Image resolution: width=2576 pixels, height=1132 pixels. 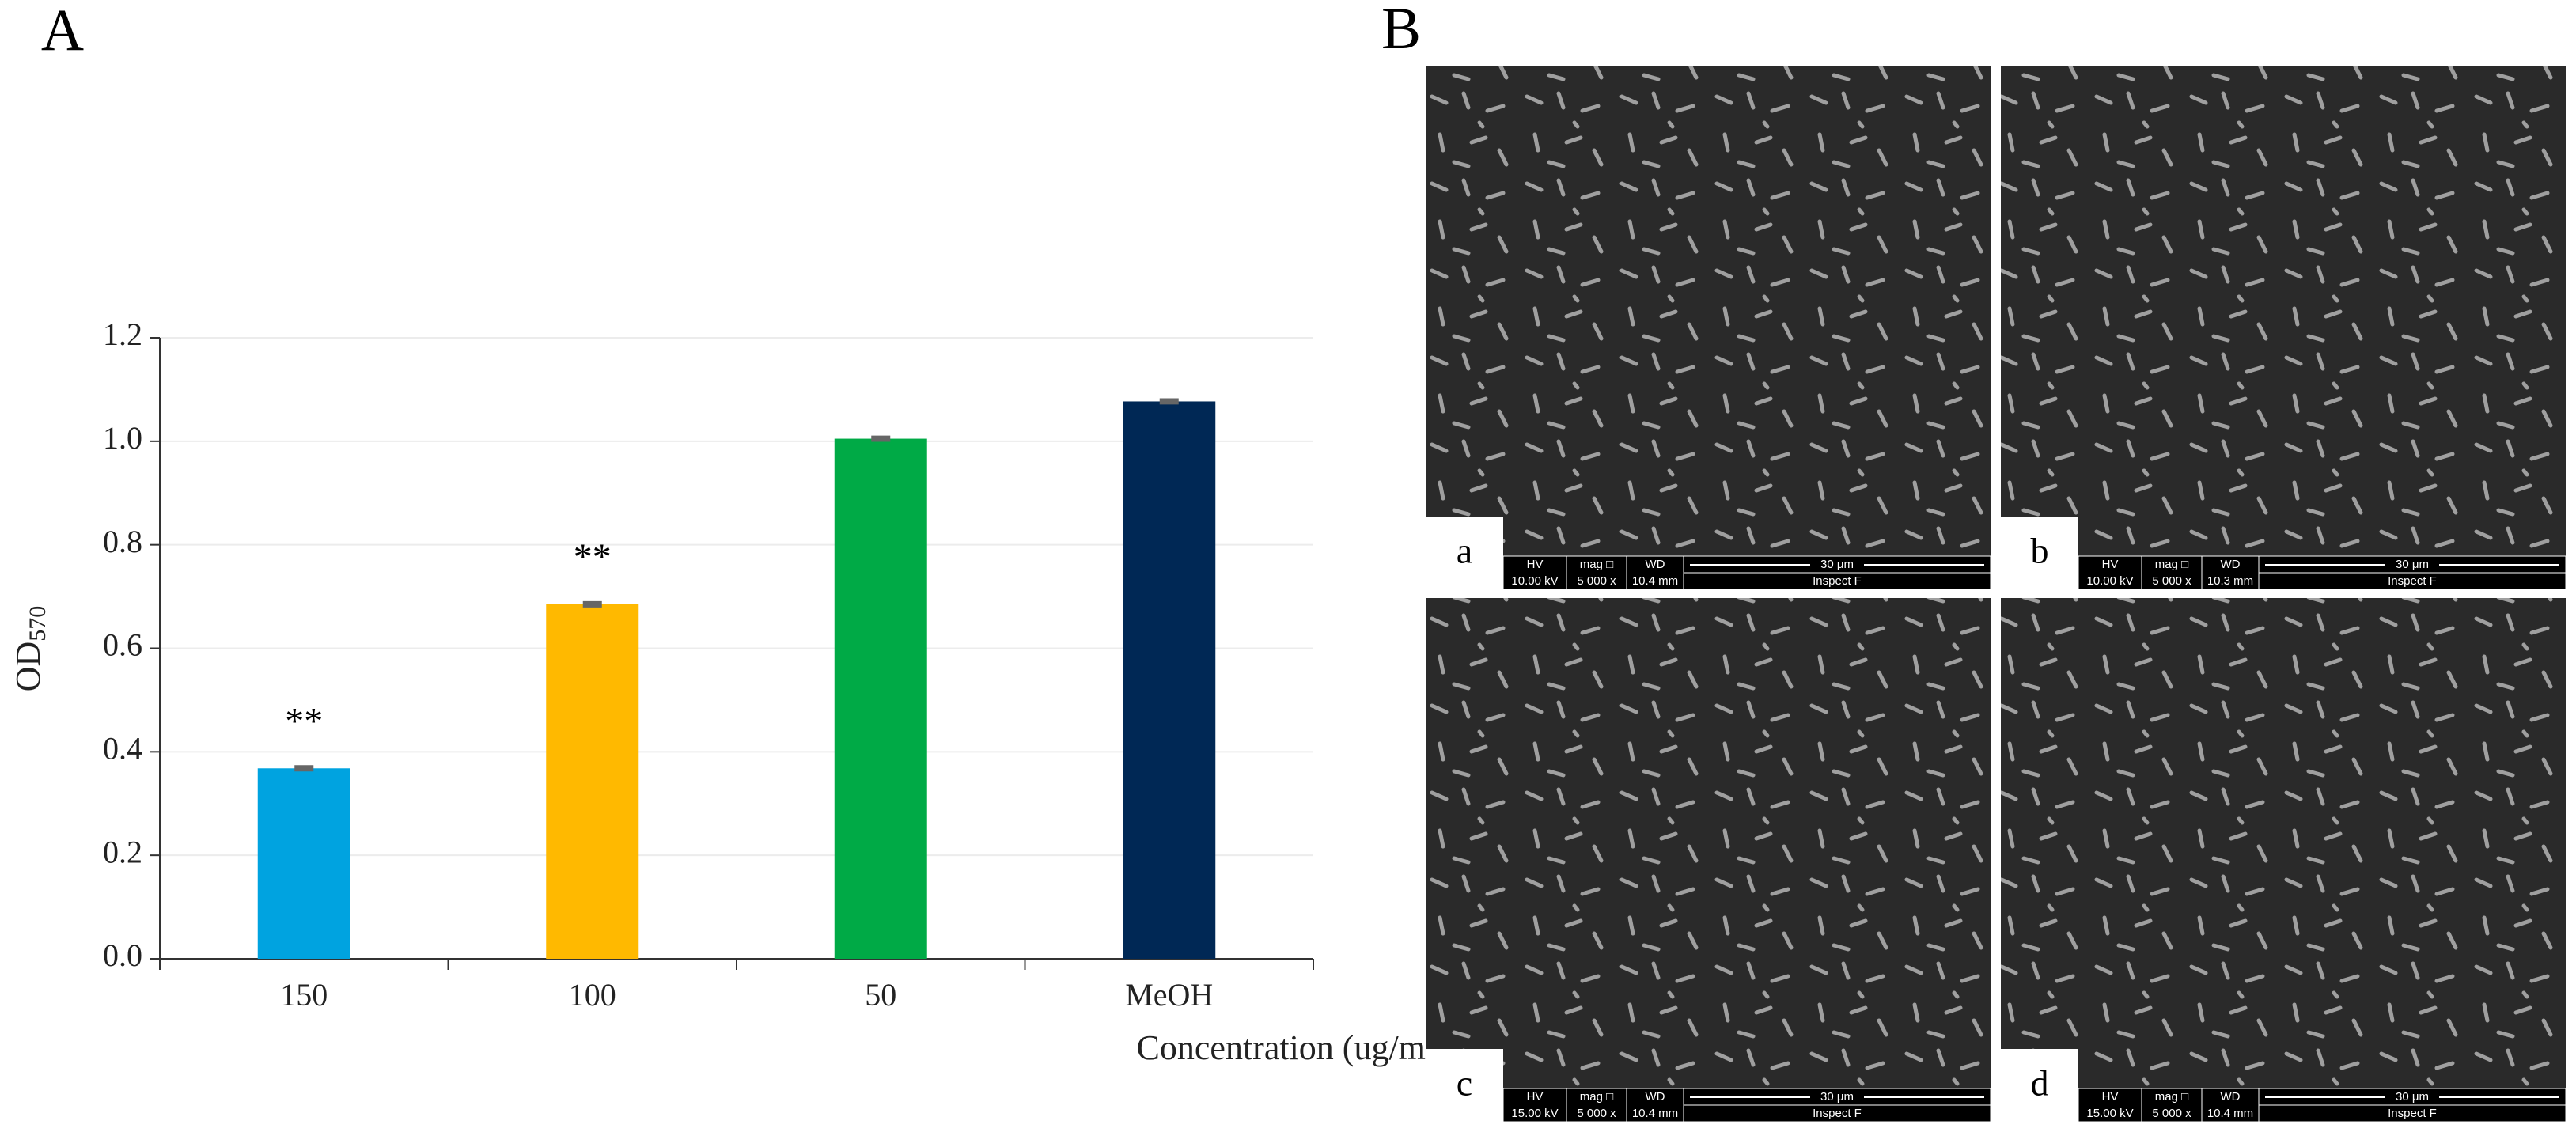 I want to click on y-tick-label: 0.8, so click(x=122, y=541).